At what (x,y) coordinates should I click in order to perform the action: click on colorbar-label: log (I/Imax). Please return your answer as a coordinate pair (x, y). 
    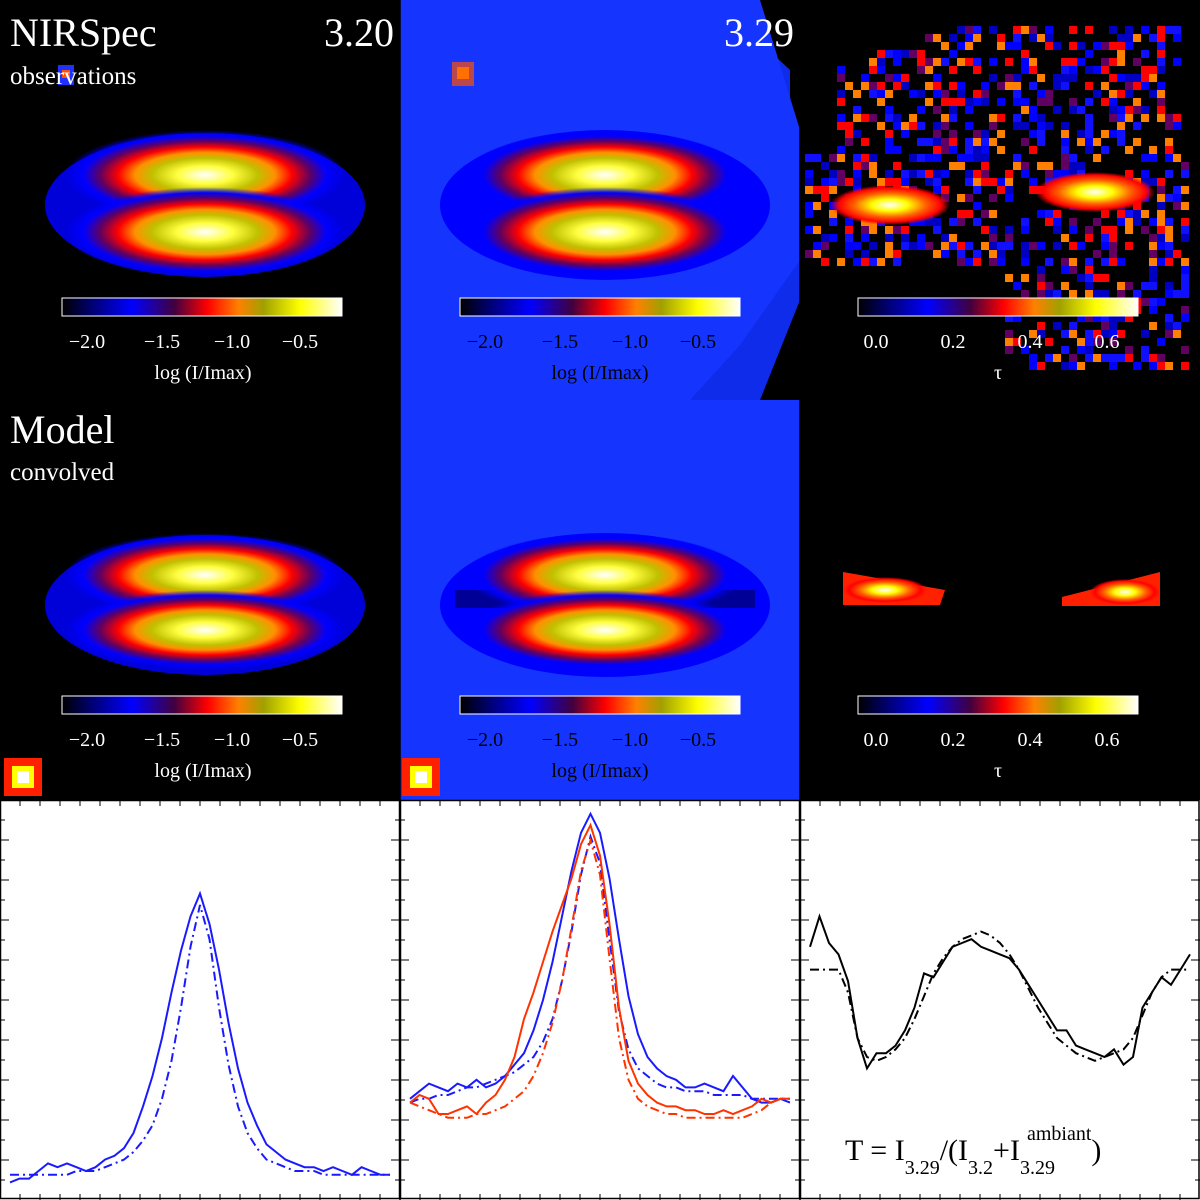
    Looking at the image, I should click on (599, 373).